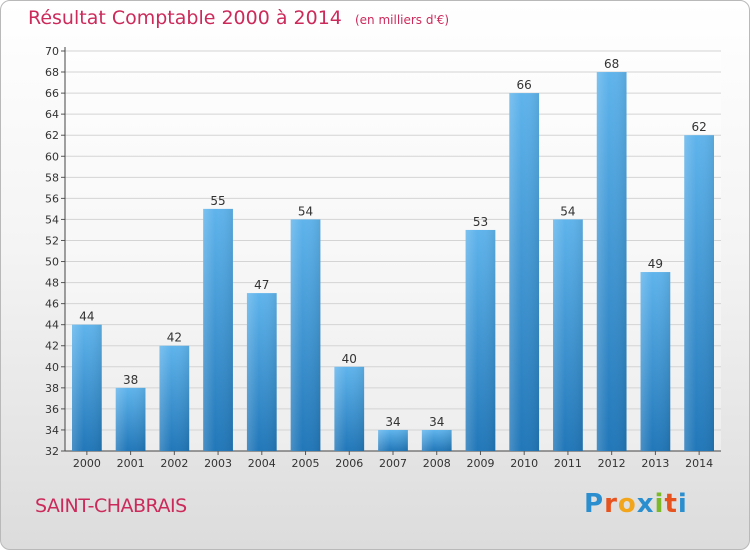 The width and height of the screenshot is (750, 550). What do you see at coordinates (130, 380) in the screenshot?
I see `data-label: 38` at bounding box center [130, 380].